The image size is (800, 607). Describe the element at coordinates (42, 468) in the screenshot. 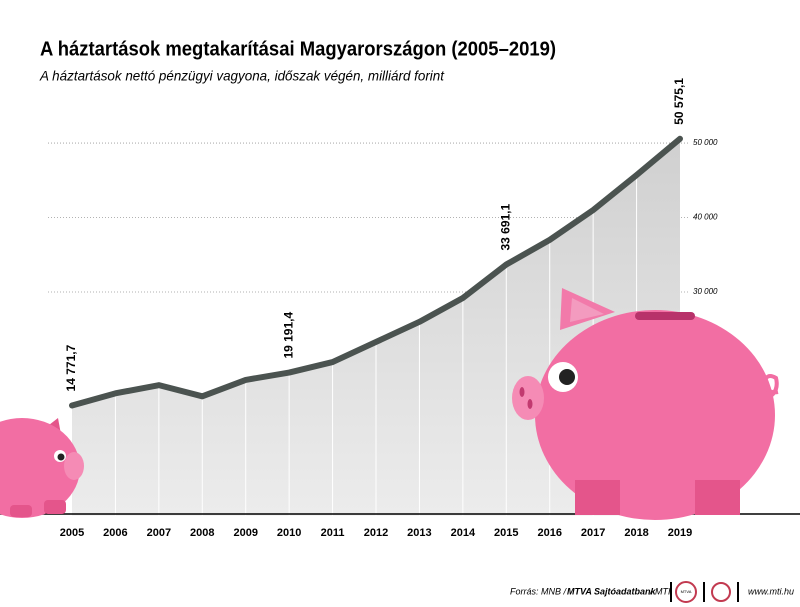

I see `piggy-small` at that location.